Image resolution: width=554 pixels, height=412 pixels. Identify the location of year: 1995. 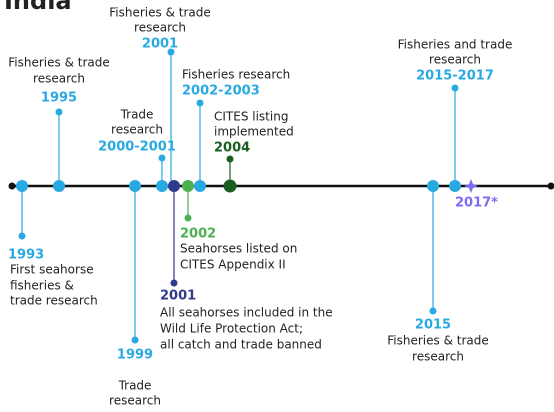
(59, 98).